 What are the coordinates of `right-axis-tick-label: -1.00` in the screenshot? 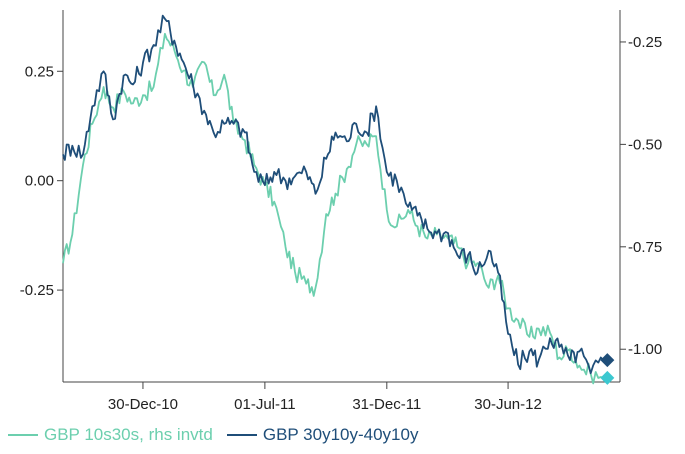 It's located at (645, 349).